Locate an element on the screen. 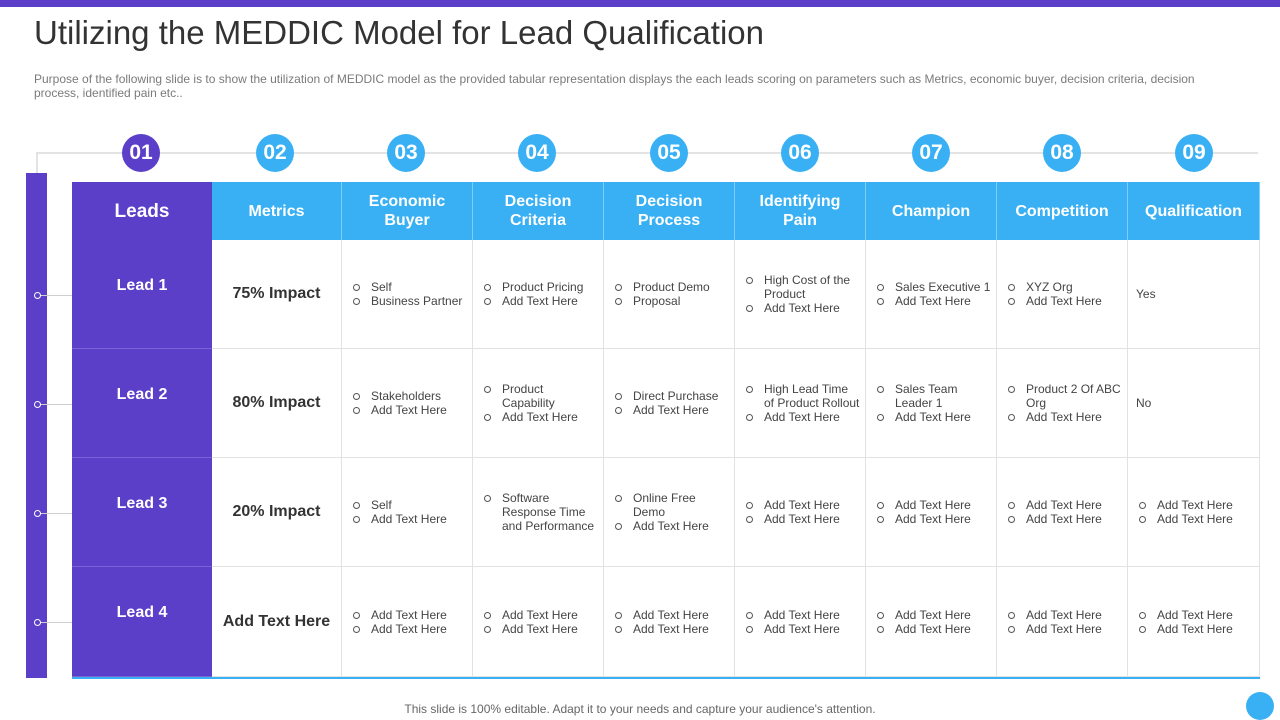 This screenshot has width=1280, height=720. header-competition: Competition is located at coordinates (1062, 211).